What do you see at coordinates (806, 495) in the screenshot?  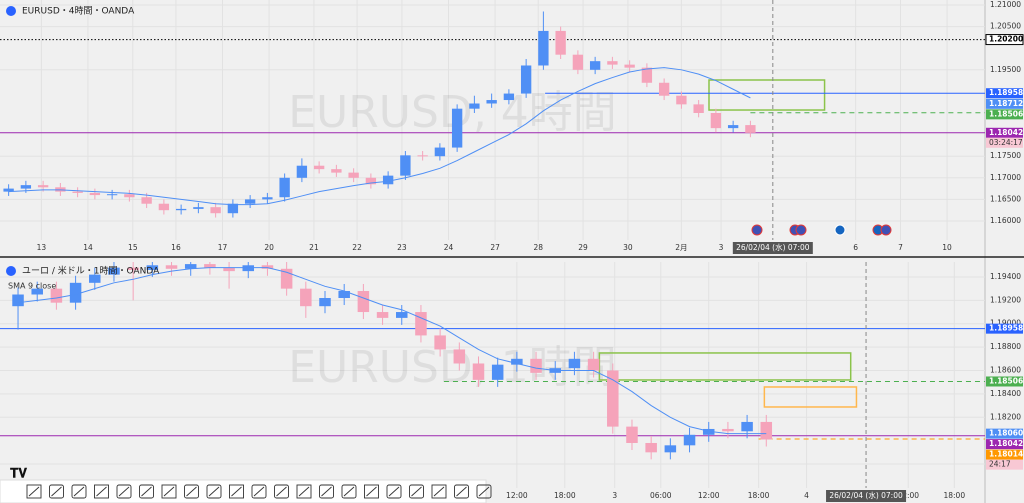 I see `x-tick-label: 4` at bounding box center [806, 495].